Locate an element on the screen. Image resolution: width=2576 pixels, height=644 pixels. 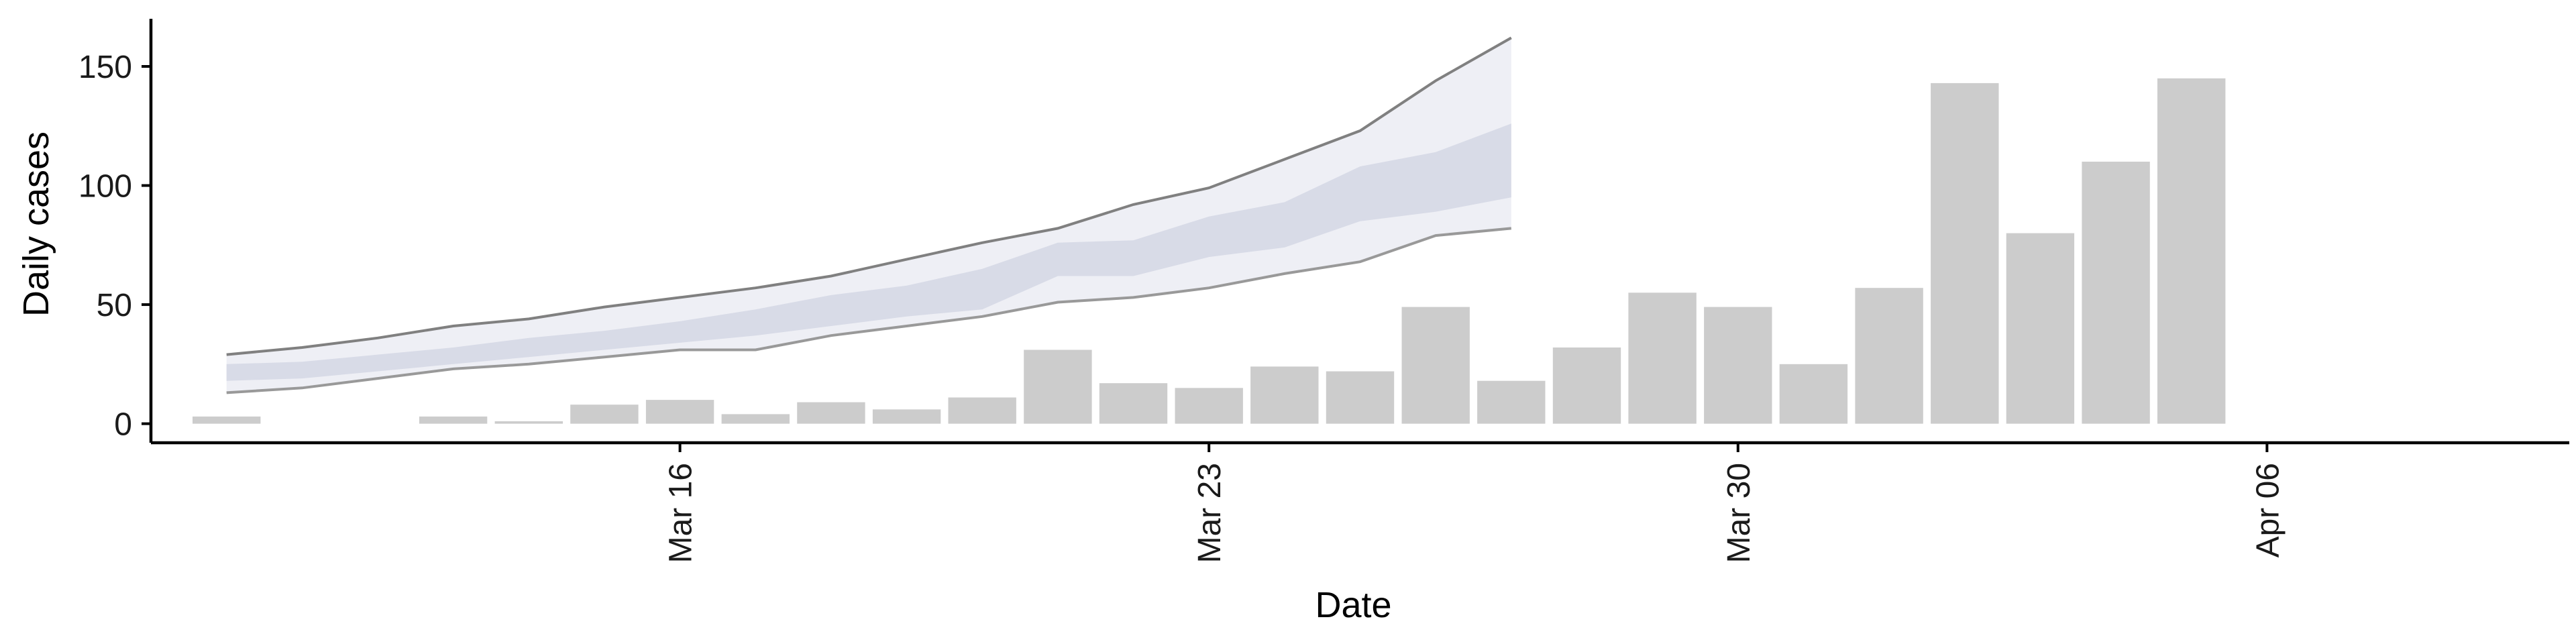
x-tick-label: Mar 16 is located at coordinates (681, 513).